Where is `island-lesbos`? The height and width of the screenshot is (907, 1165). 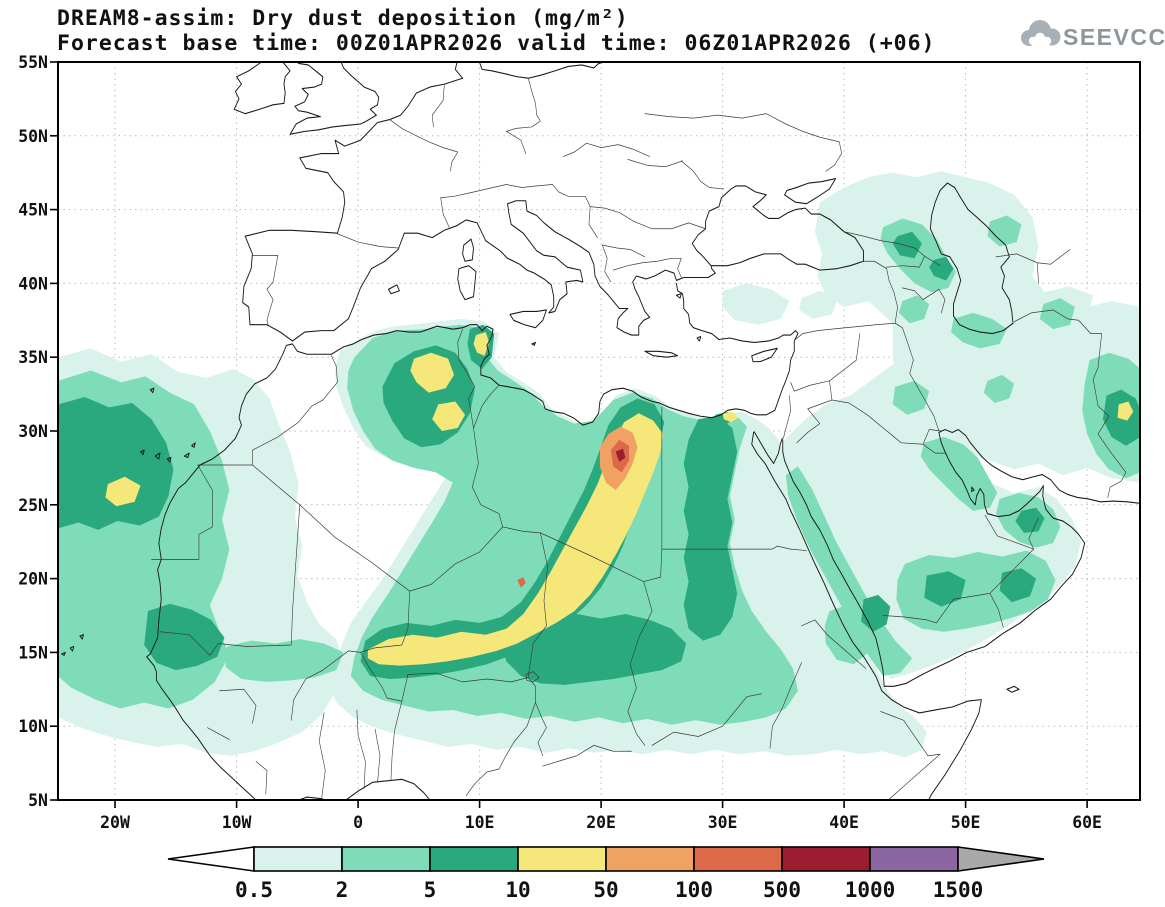 island-lesbos is located at coordinates (678, 296).